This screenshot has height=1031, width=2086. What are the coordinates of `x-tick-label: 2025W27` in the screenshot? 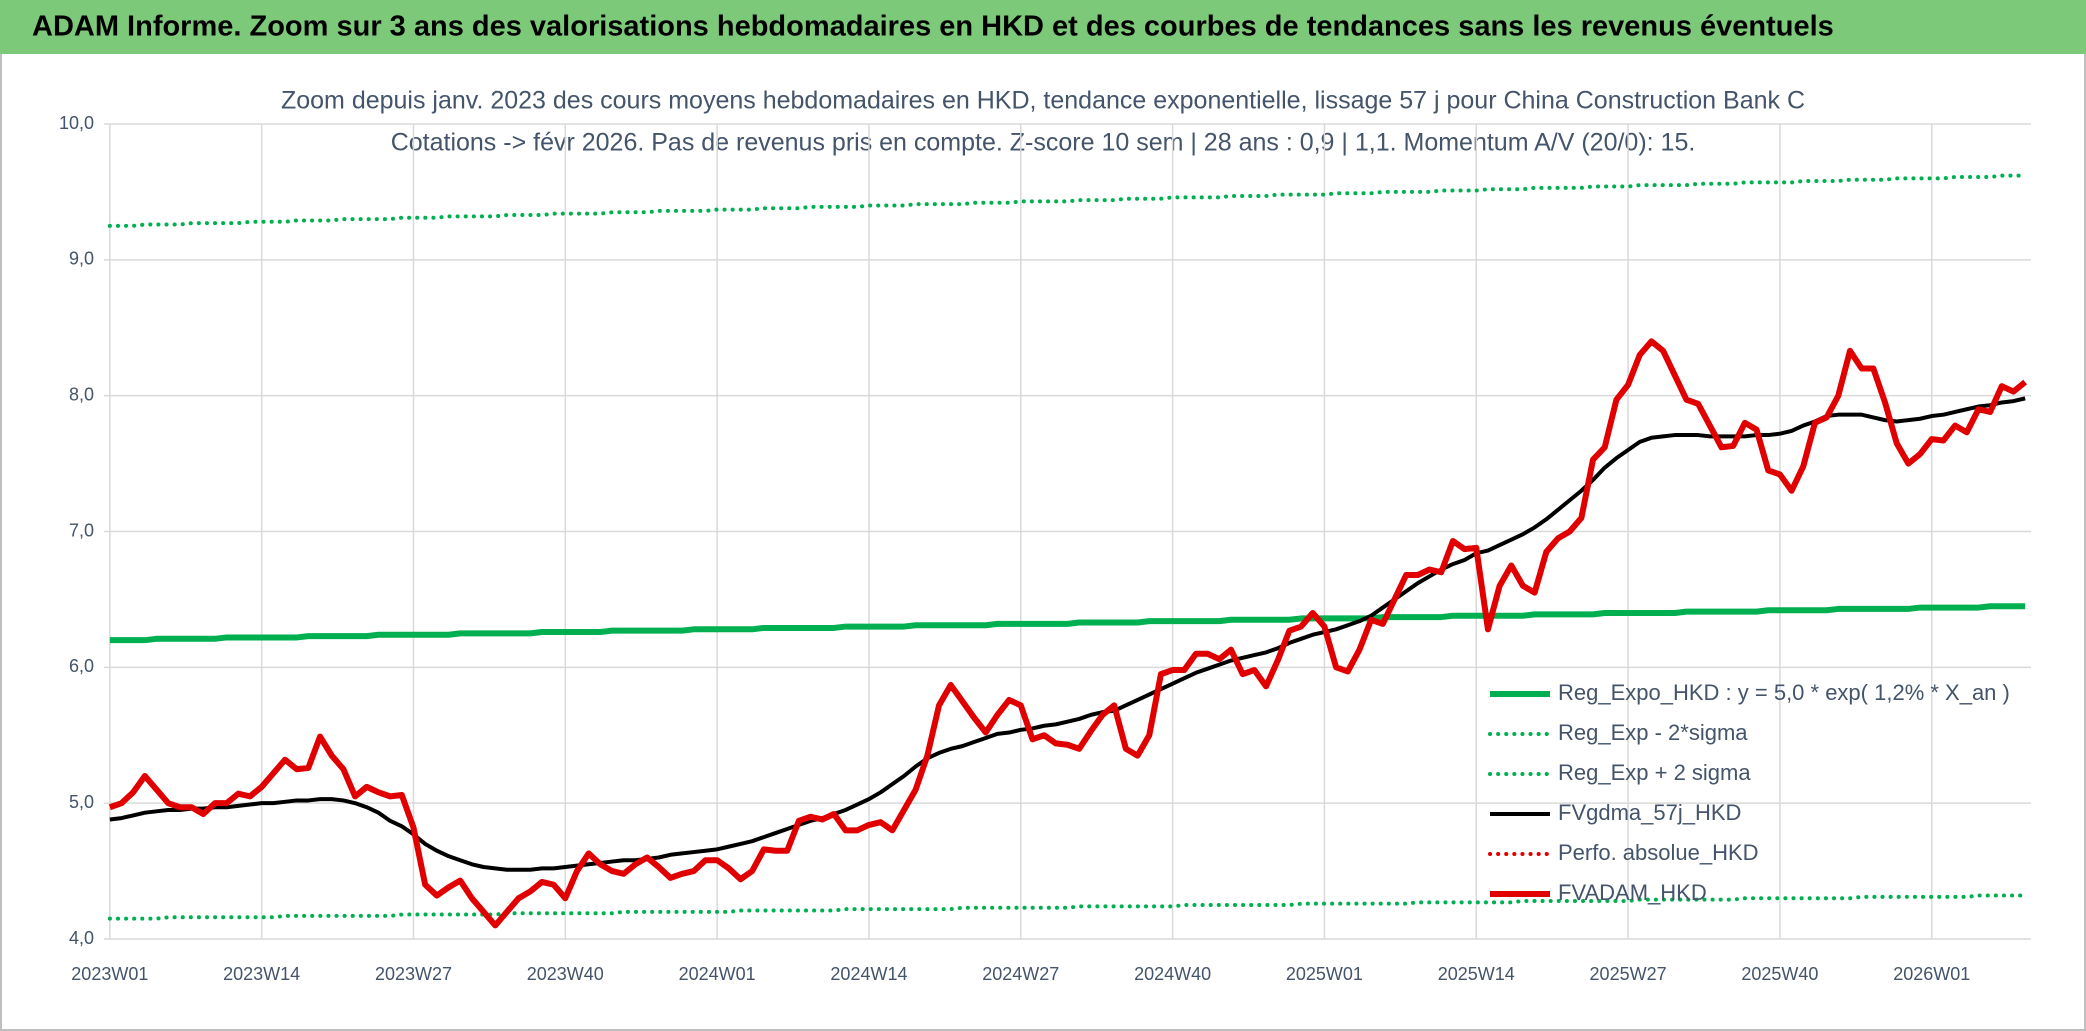 It's located at (1628, 974).